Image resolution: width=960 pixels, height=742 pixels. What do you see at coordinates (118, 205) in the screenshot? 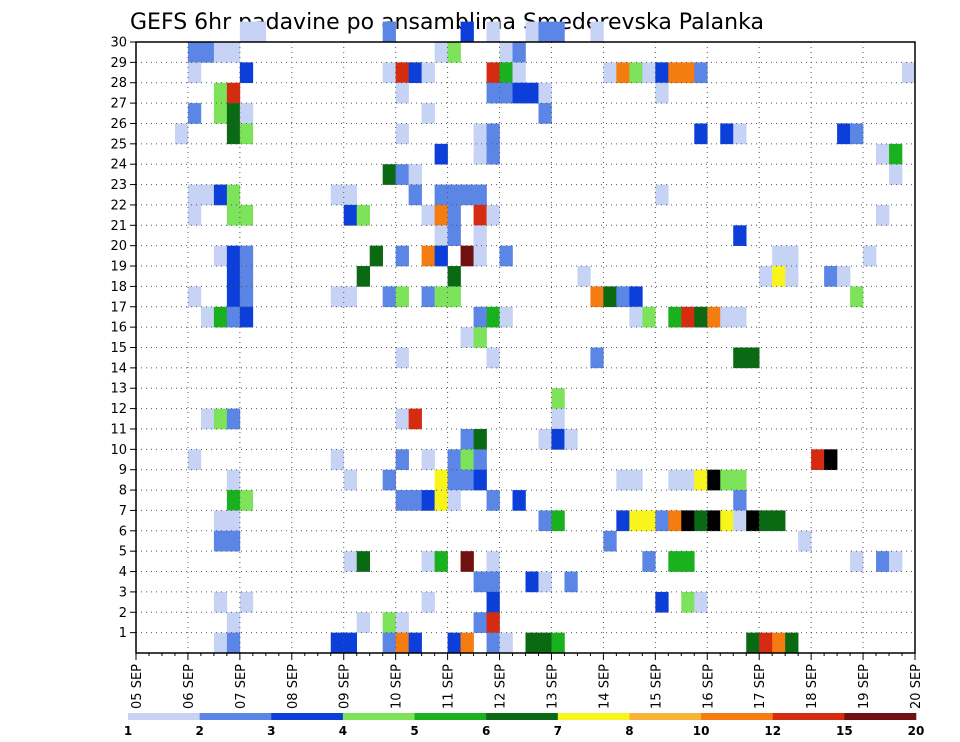
I see `y-tick-label: 22` at bounding box center [118, 205].